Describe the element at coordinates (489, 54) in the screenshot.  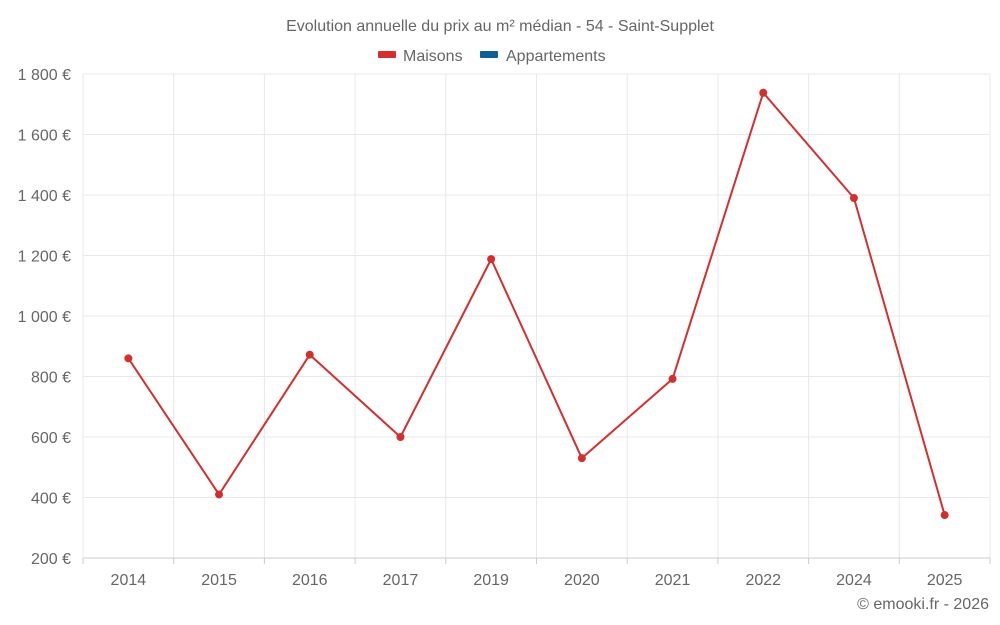
I see `legend-swatch-appartements` at that location.